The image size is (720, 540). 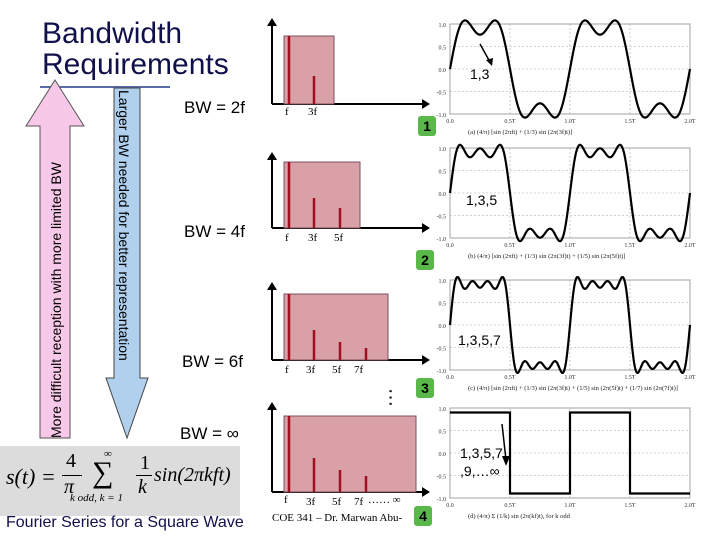 What do you see at coordinates (214, 107) in the screenshot?
I see `bw-label-1: BW = 2f` at bounding box center [214, 107].